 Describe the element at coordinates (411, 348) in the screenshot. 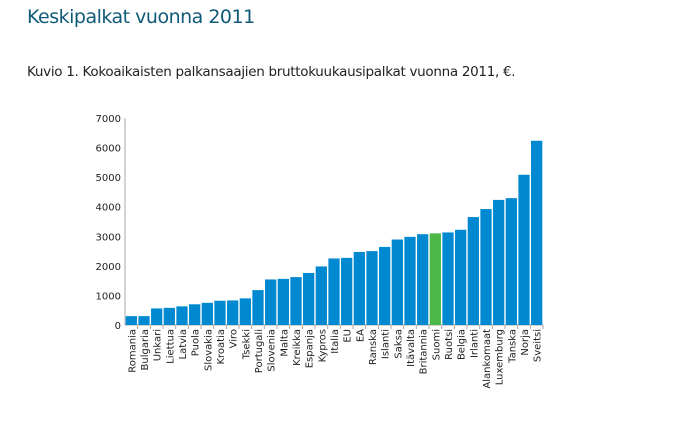

I see `x-tick-label: Itävalta` at that location.